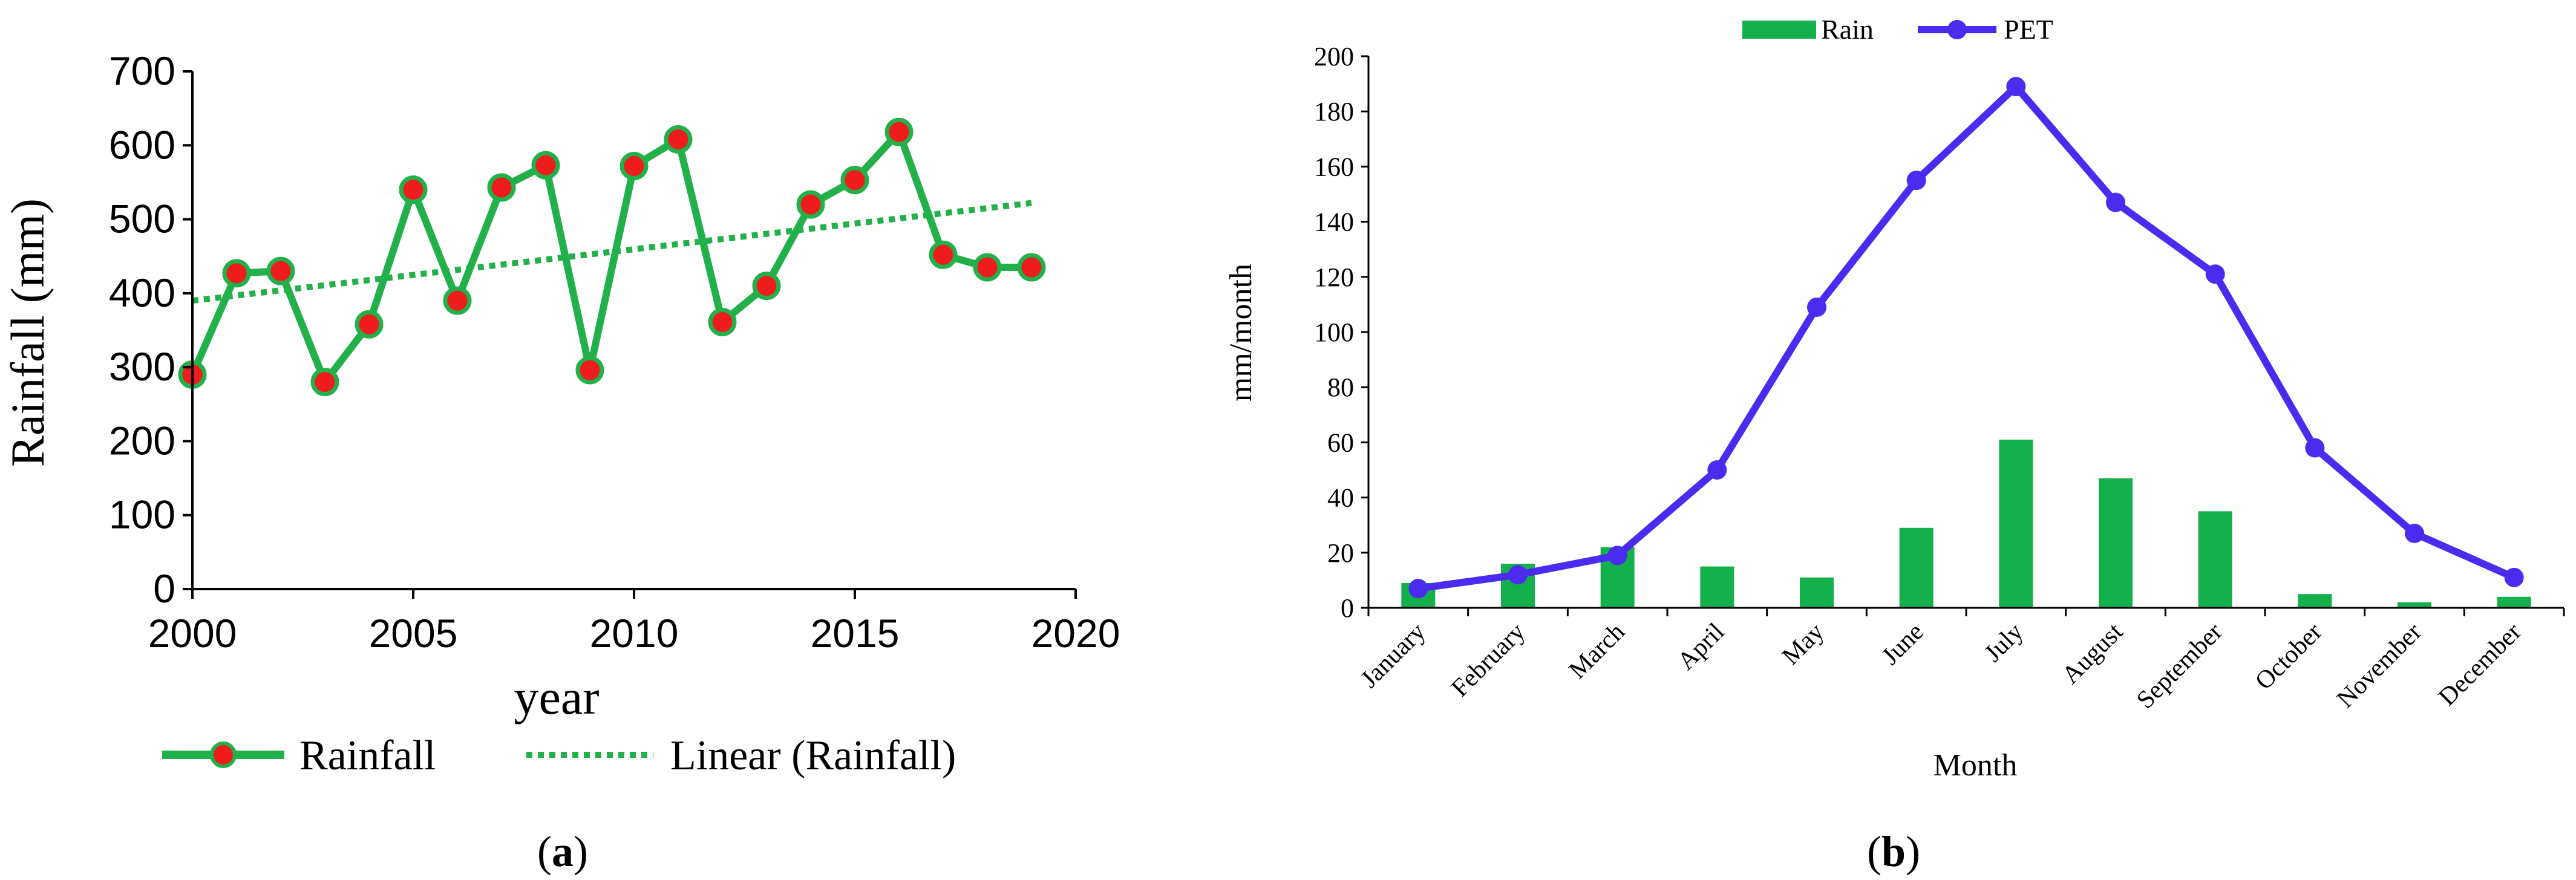 The width and height of the screenshot is (2576, 880). Describe the element at coordinates (2288, 657) in the screenshot. I see `panel-b-x-tick-label: October` at that location.